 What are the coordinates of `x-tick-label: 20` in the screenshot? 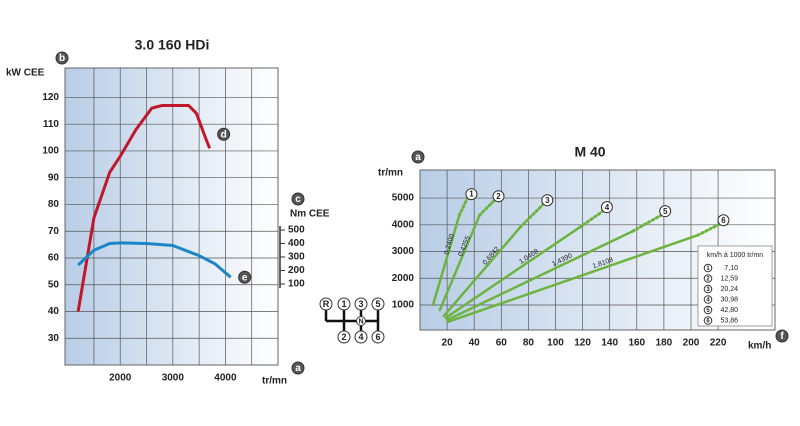 It's located at (448, 343).